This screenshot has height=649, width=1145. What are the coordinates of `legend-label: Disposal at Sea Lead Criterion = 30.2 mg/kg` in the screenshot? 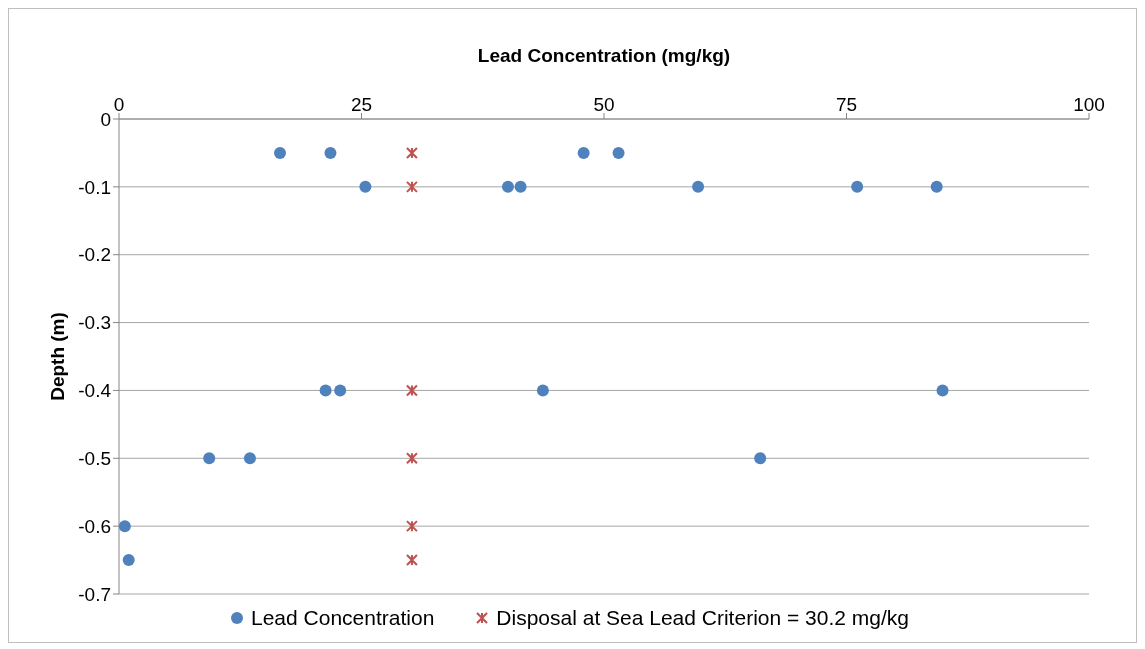 It's located at (702, 618).